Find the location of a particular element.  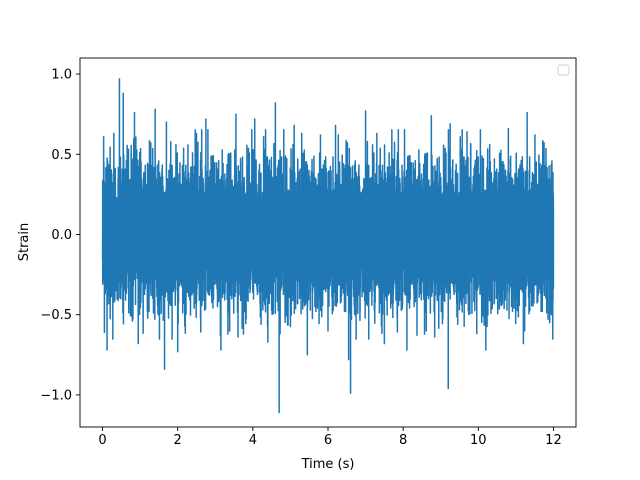

y-axis-label: Strain is located at coordinates (24, 242).